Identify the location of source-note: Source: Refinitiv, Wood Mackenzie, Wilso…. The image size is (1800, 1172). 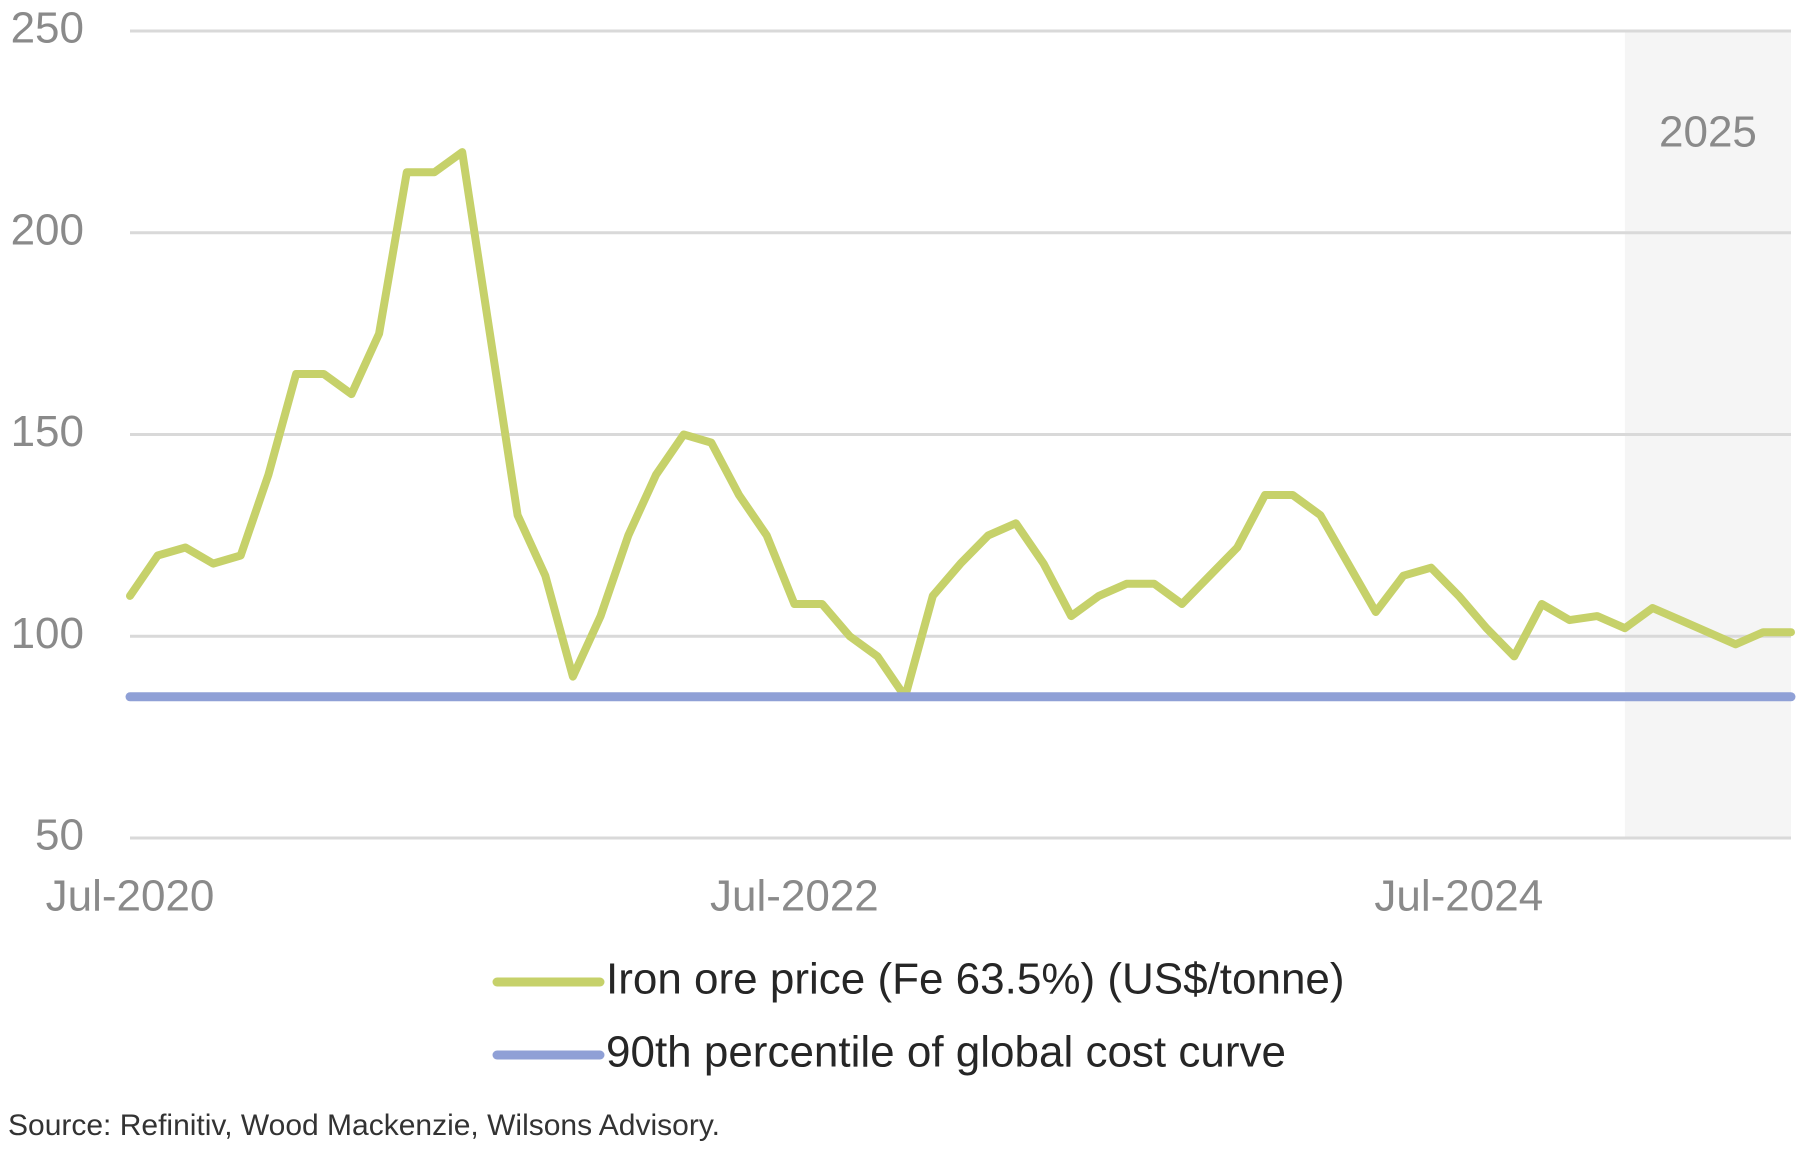
(364, 1125).